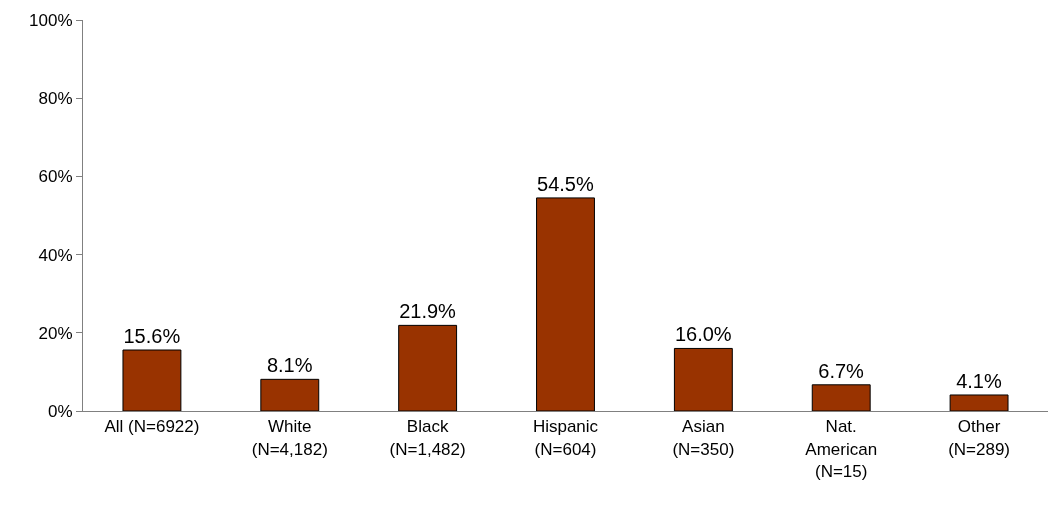 The height and width of the screenshot is (516, 1060). Describe the element at coordinates (979, 438) in the screenshot. I see `x-tick-label: Other (N=289)` at that location.